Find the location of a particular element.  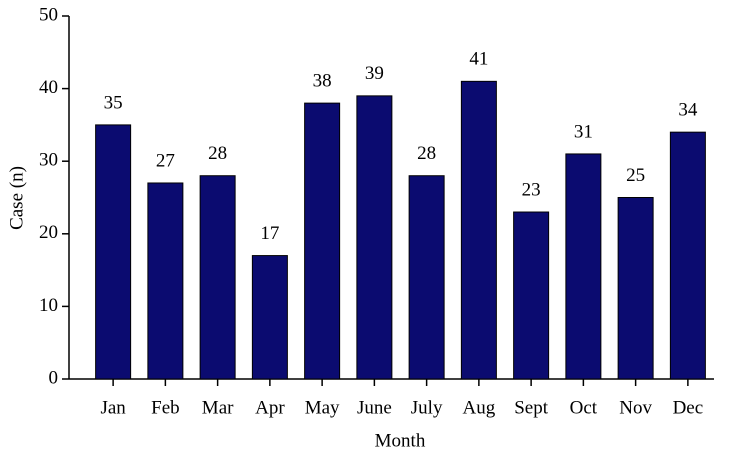

y-tick-label: 50 is located at coordinates (48, 14).